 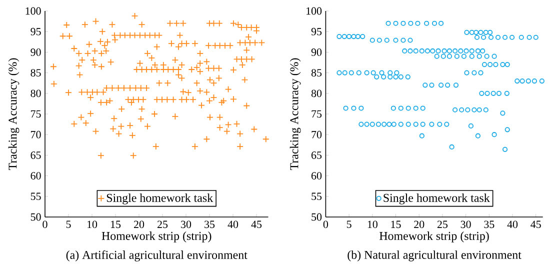 What do you see at coordinates (435, 256) in the screenshot?
I see `text: (b) Natural agricultural environment` at bounding box center [435, 256].